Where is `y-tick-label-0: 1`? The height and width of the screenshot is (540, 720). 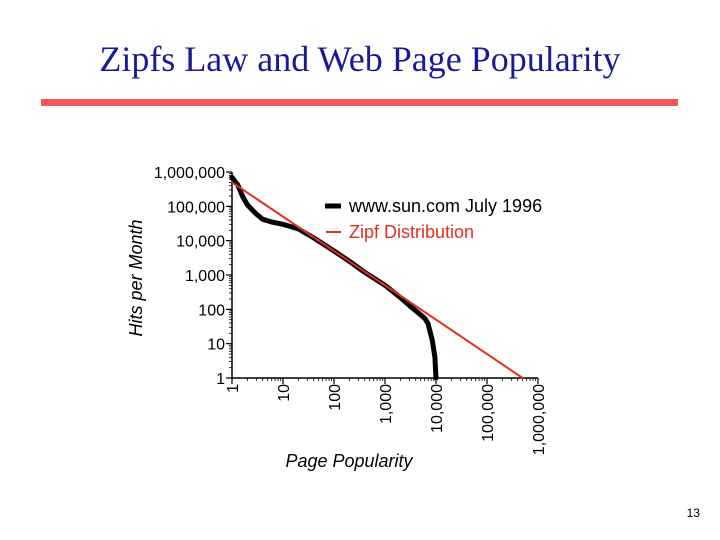
y-tick-label-0: 1 is located at coordinates (220, 379).